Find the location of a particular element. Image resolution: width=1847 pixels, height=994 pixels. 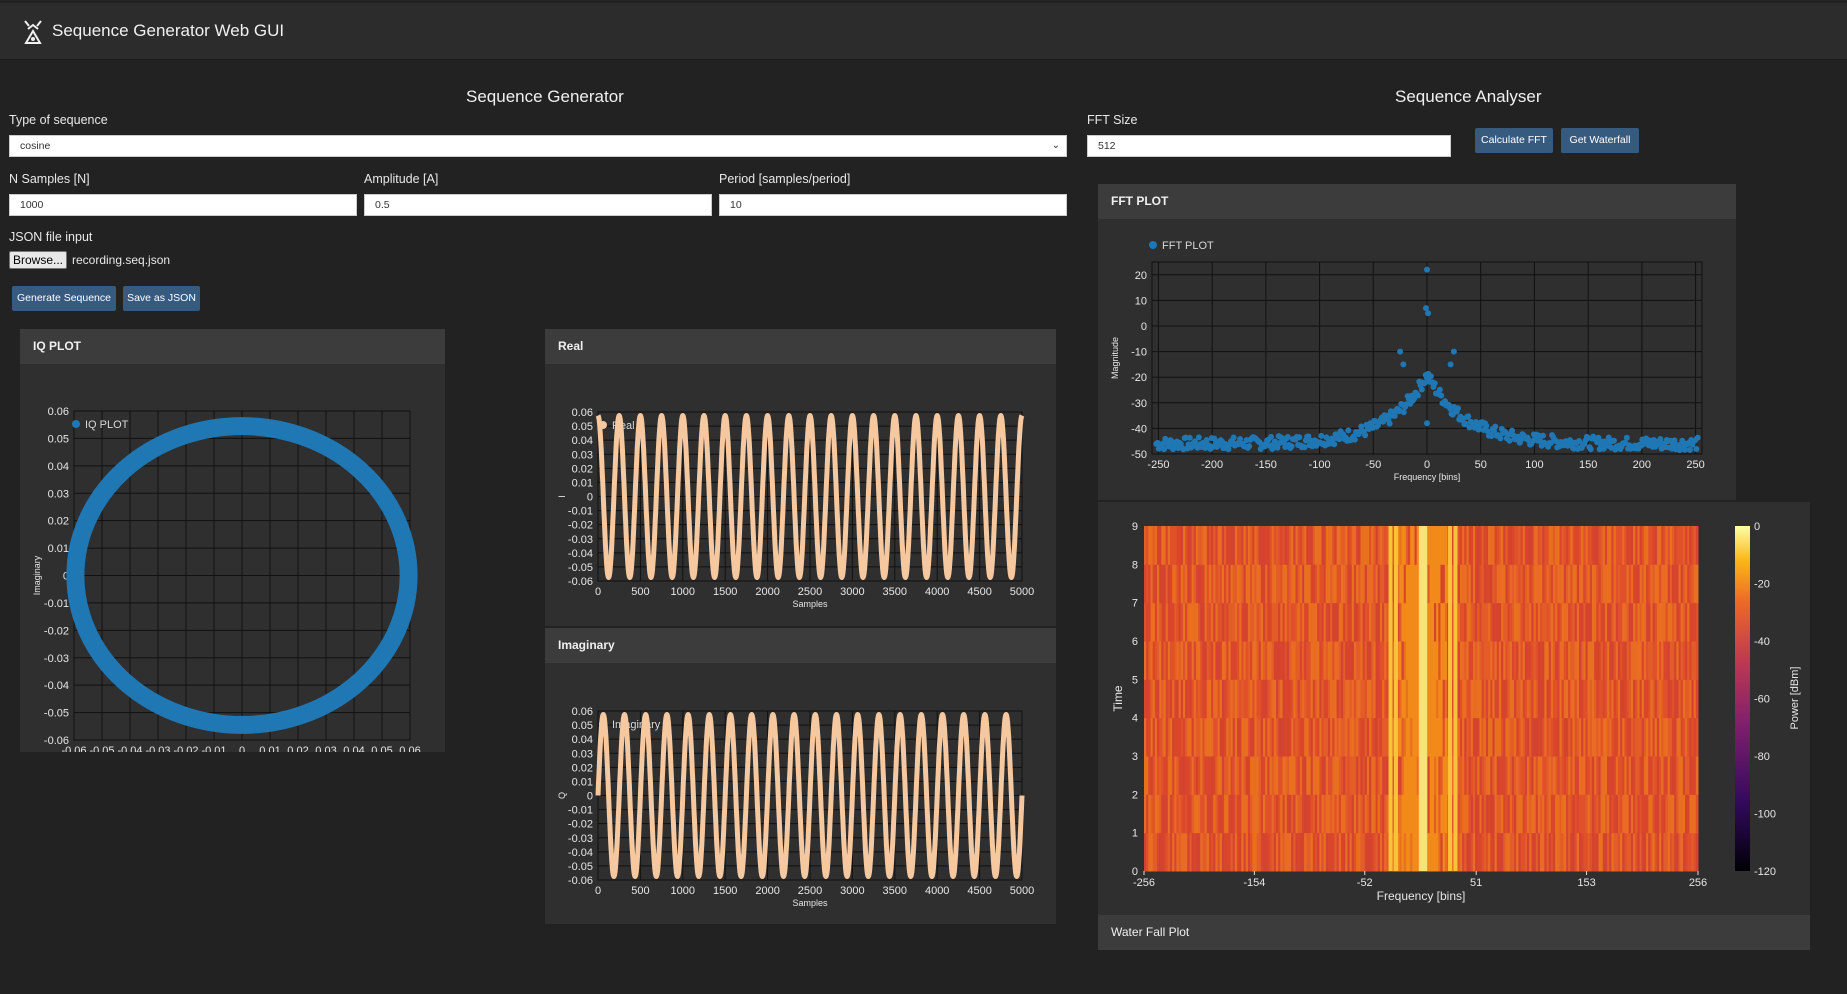

amplitude-input: 0.5 is located at coordinates (538, 205).